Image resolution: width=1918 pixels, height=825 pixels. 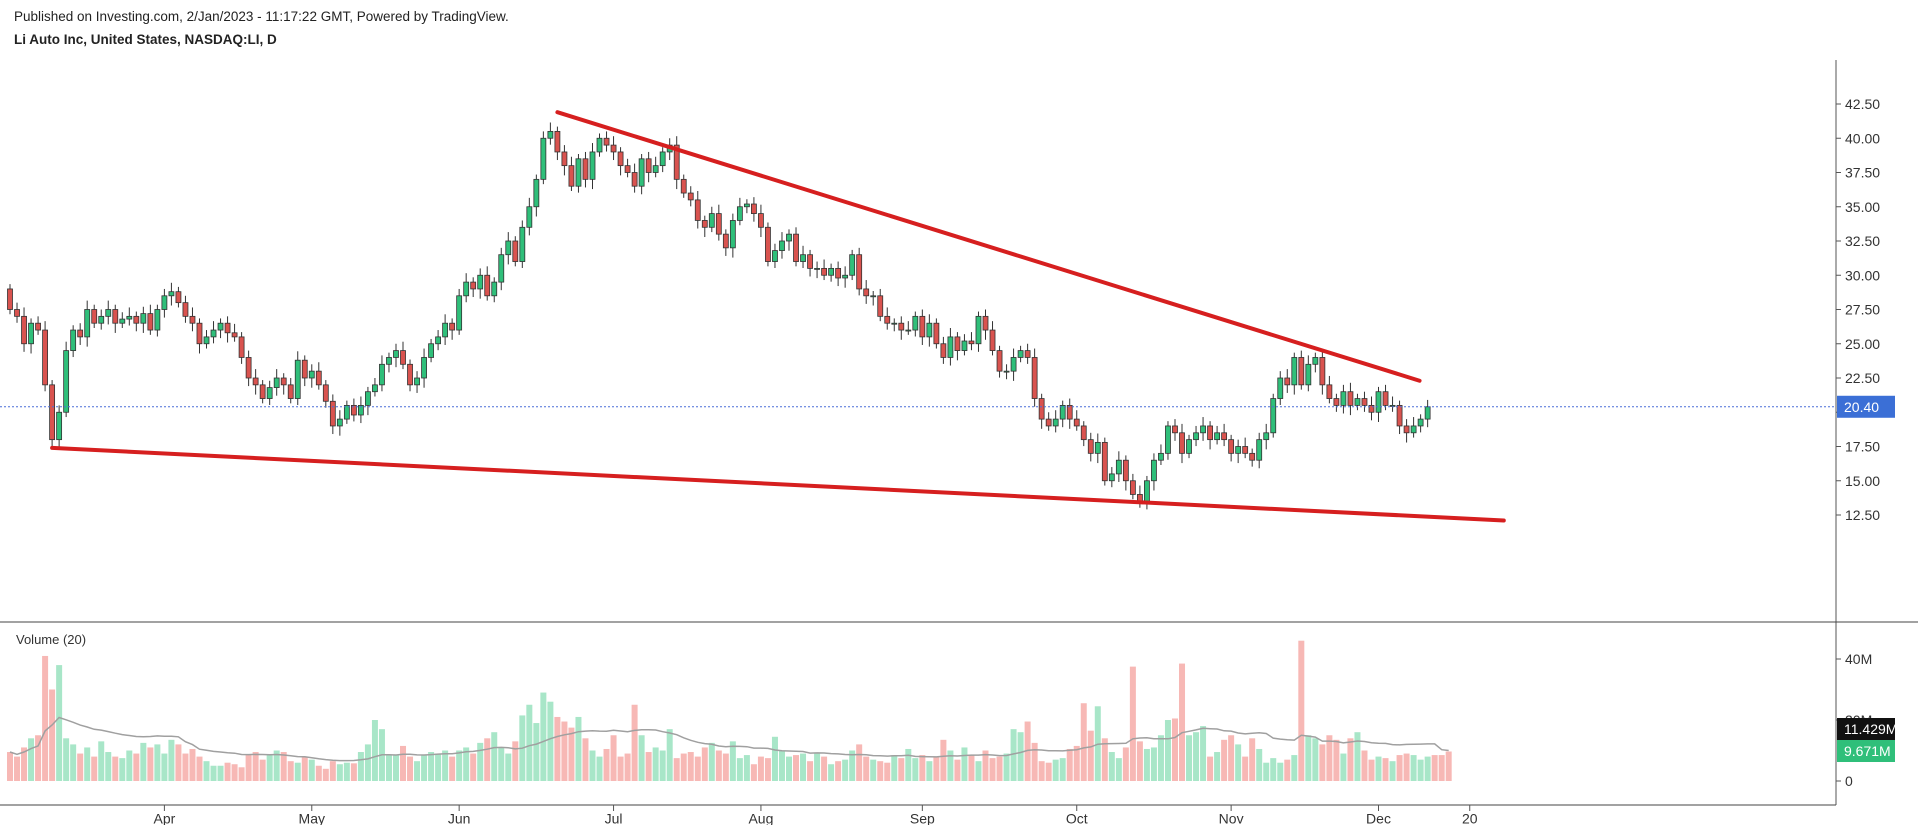 I want to click on lower-trendline, so click(x=778, y=484).